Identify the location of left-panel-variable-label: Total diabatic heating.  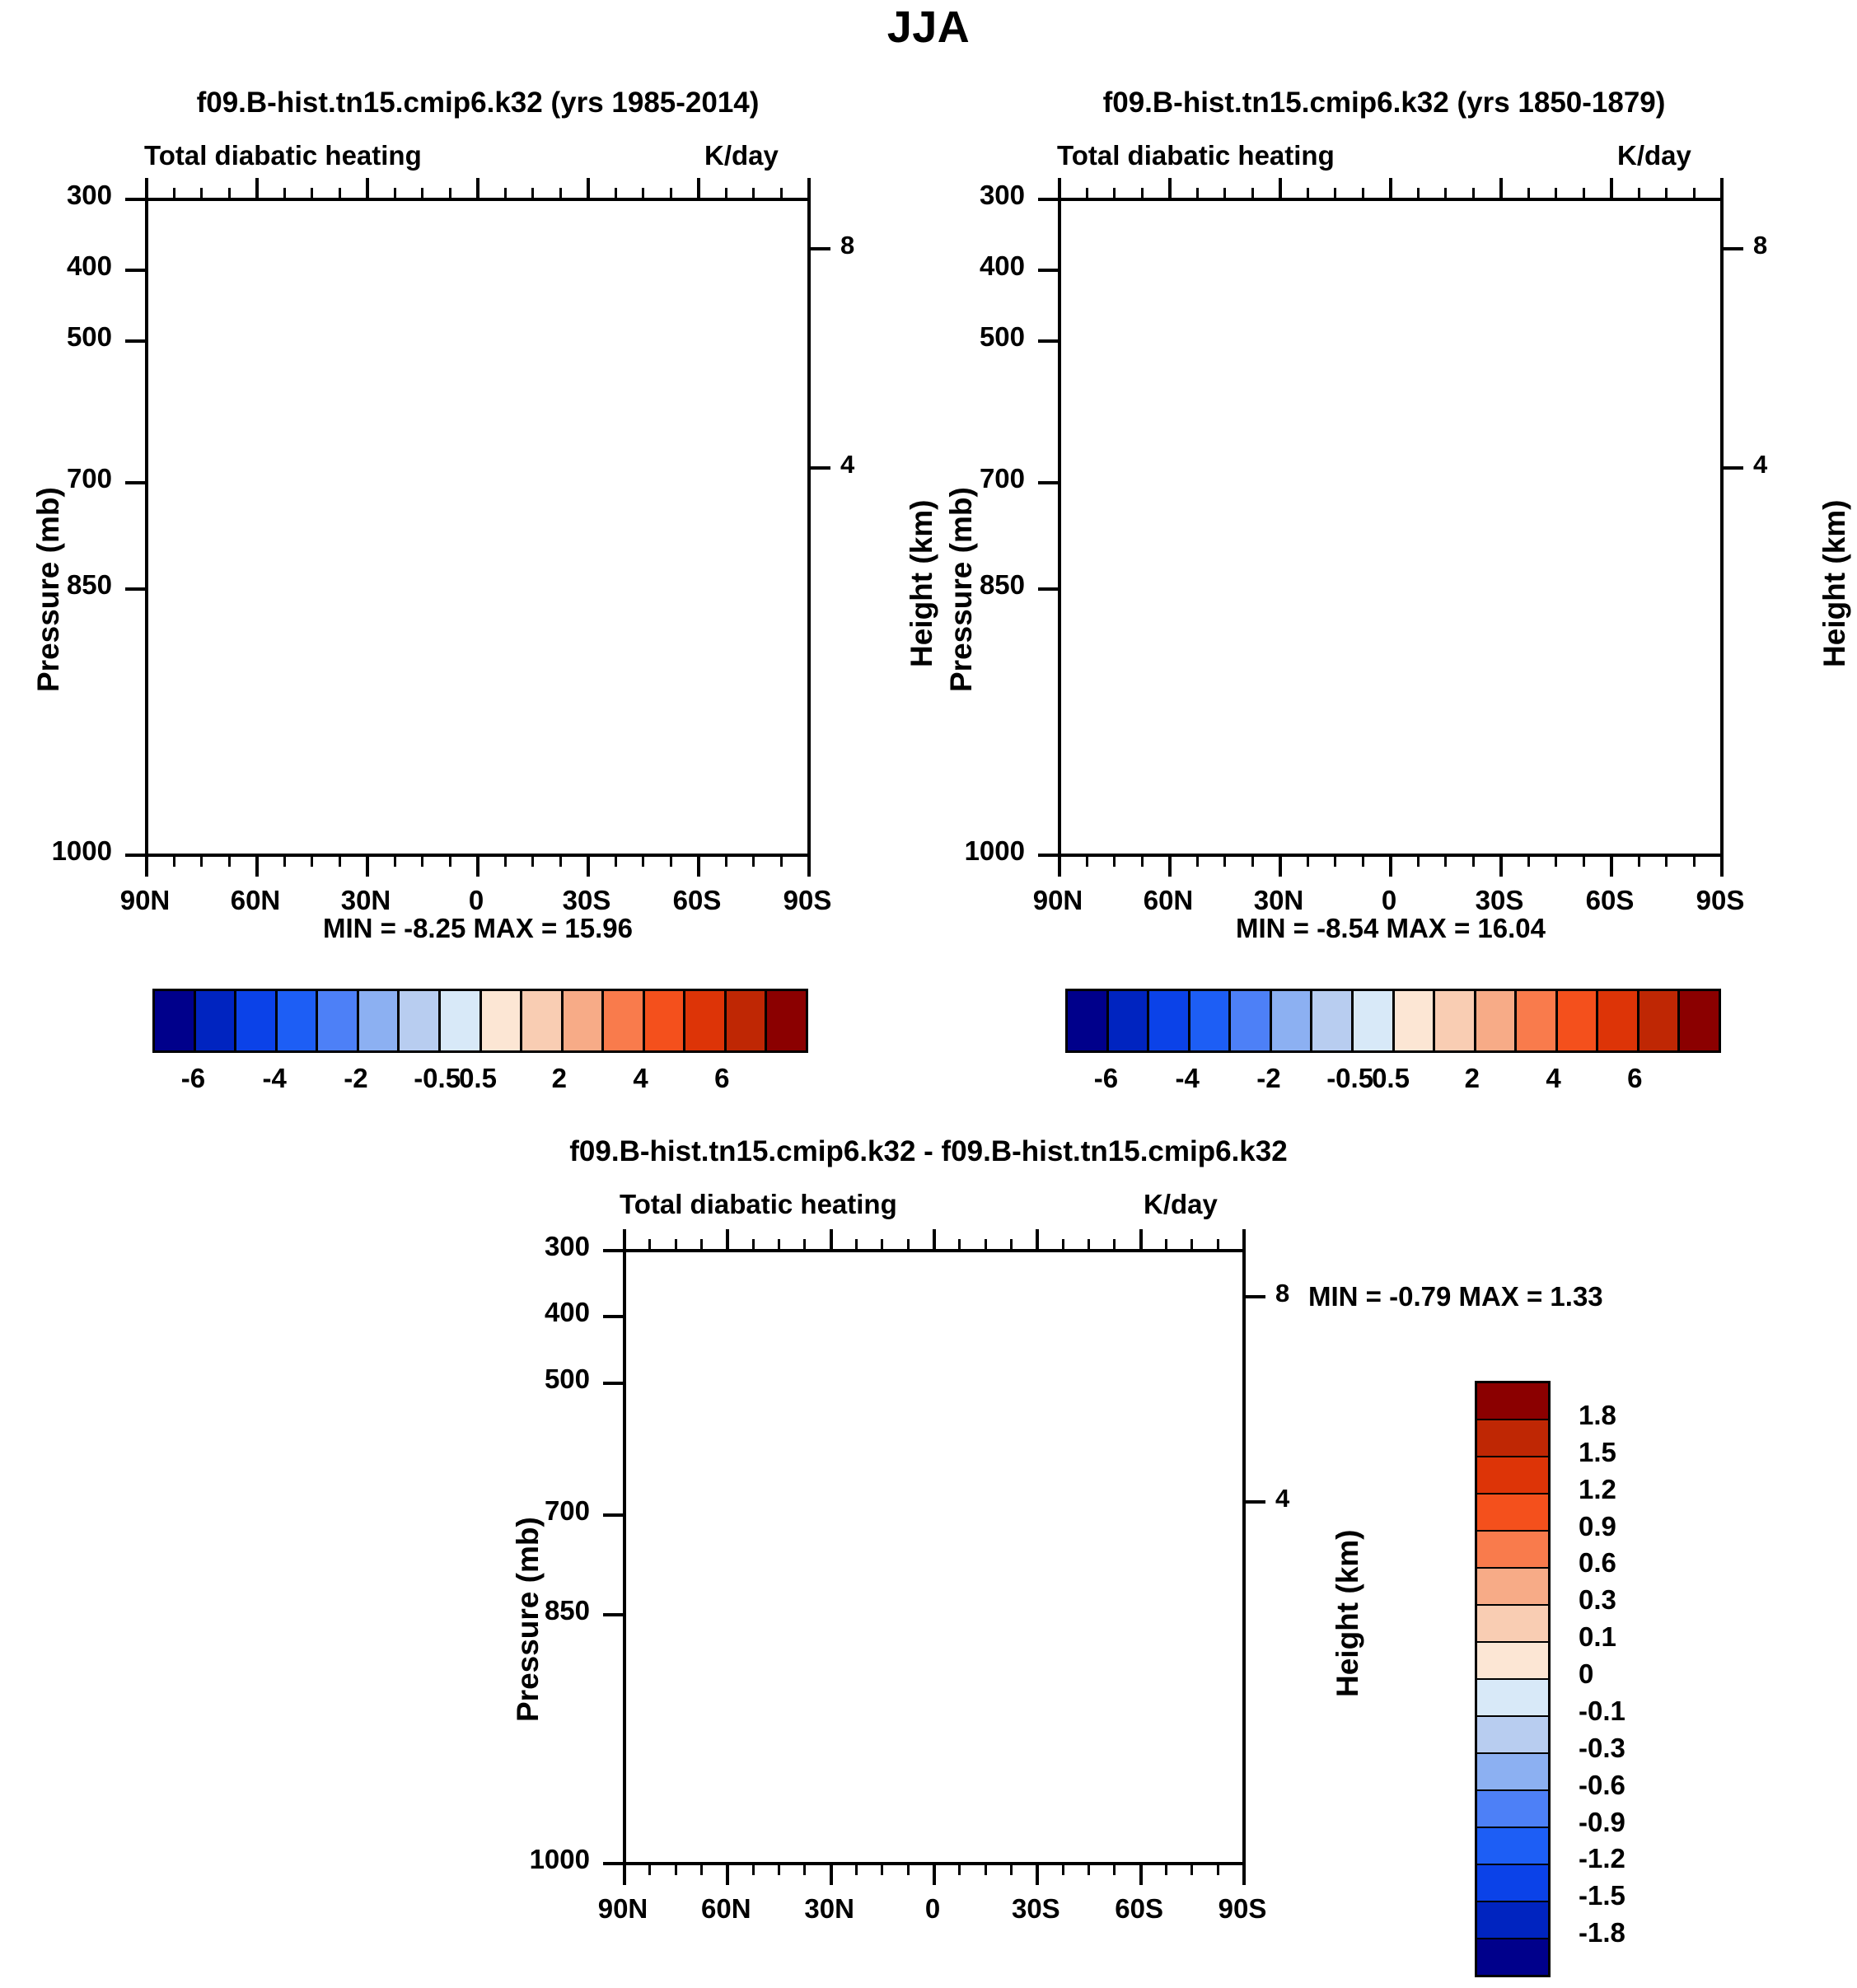
(283, 155).